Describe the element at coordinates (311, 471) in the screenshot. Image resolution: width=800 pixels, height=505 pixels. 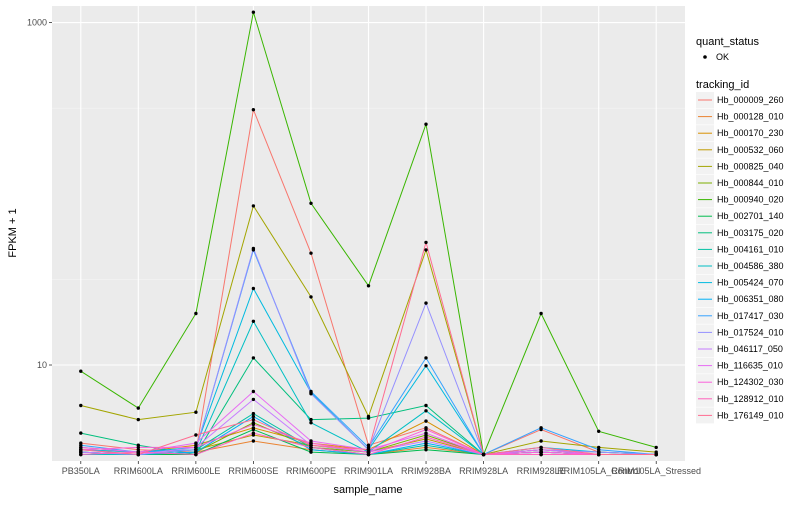
I see `x-tick-label: RRIM600PE` at that location.